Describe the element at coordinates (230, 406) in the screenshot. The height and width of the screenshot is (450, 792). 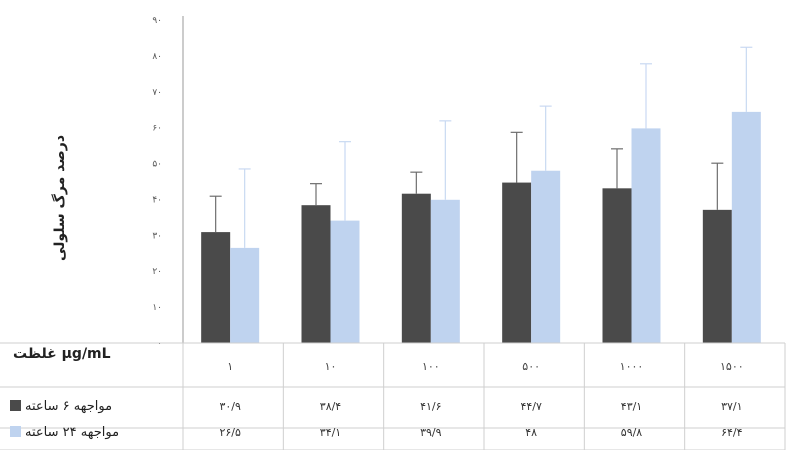
I see `data-label-series-1: ۳۰/۹` at that location.